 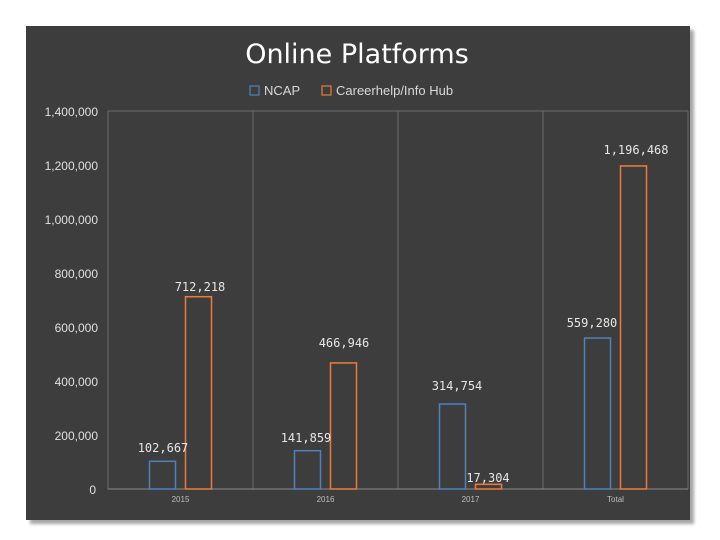 I want to click on data-label: 466,946, so click(x=344, y=343).